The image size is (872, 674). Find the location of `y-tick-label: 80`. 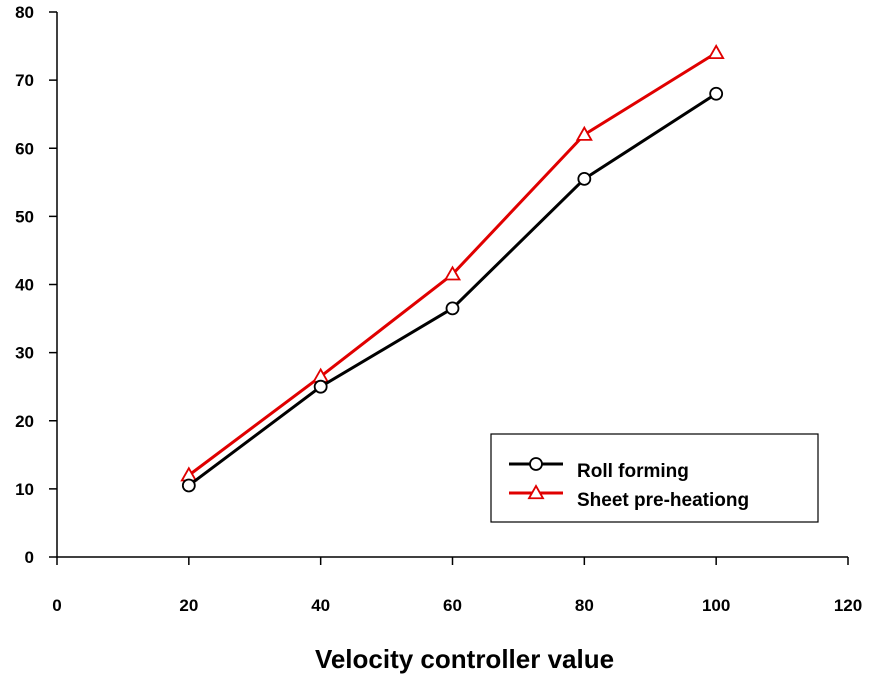

y-tick-label: 80 is located at coordinates (24, 12).